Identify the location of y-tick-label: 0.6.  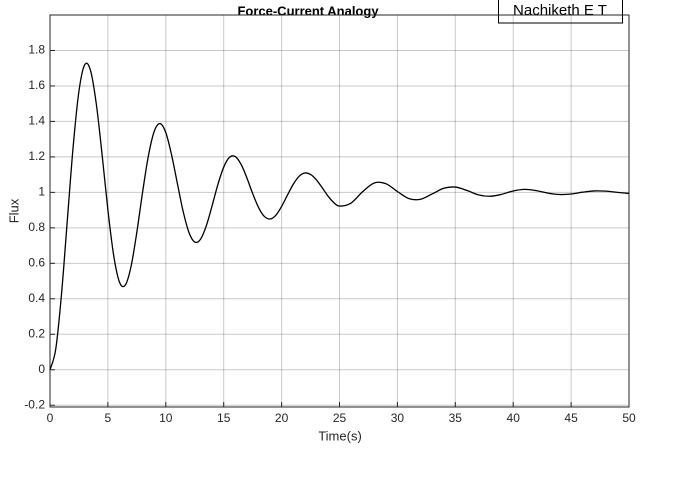
(36, 262).